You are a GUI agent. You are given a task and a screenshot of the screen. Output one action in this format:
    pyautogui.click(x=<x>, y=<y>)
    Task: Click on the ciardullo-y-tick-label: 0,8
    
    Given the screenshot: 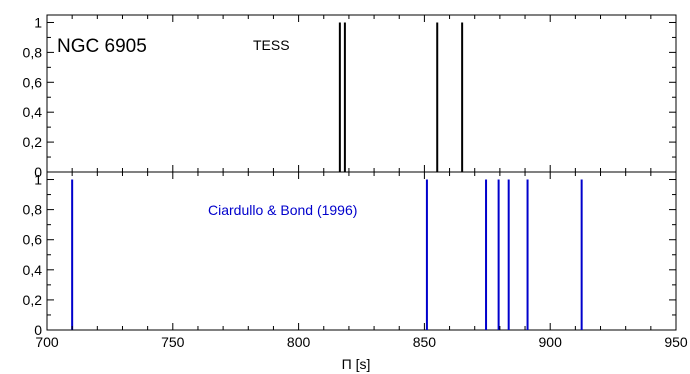 What is the action you would take?
    pyautogui.click(x=33, y=210)
    